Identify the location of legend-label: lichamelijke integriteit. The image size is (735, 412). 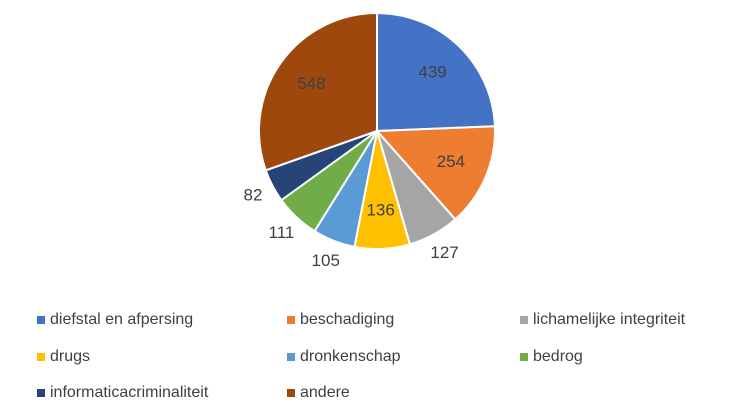
(609, 319).